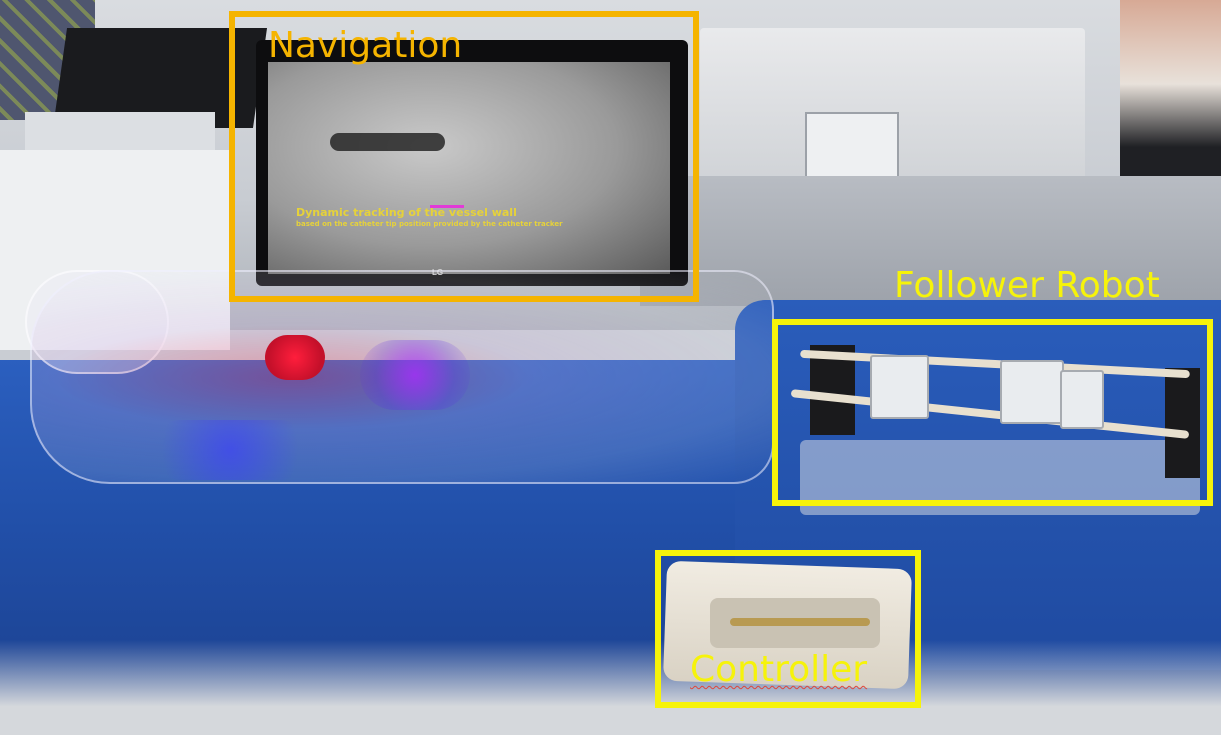 The width and height of the screenshot is (1221, 735). Describe the element at coordinates (852, 149) in the screenshot. I see `background-monitor-stand` at that location.